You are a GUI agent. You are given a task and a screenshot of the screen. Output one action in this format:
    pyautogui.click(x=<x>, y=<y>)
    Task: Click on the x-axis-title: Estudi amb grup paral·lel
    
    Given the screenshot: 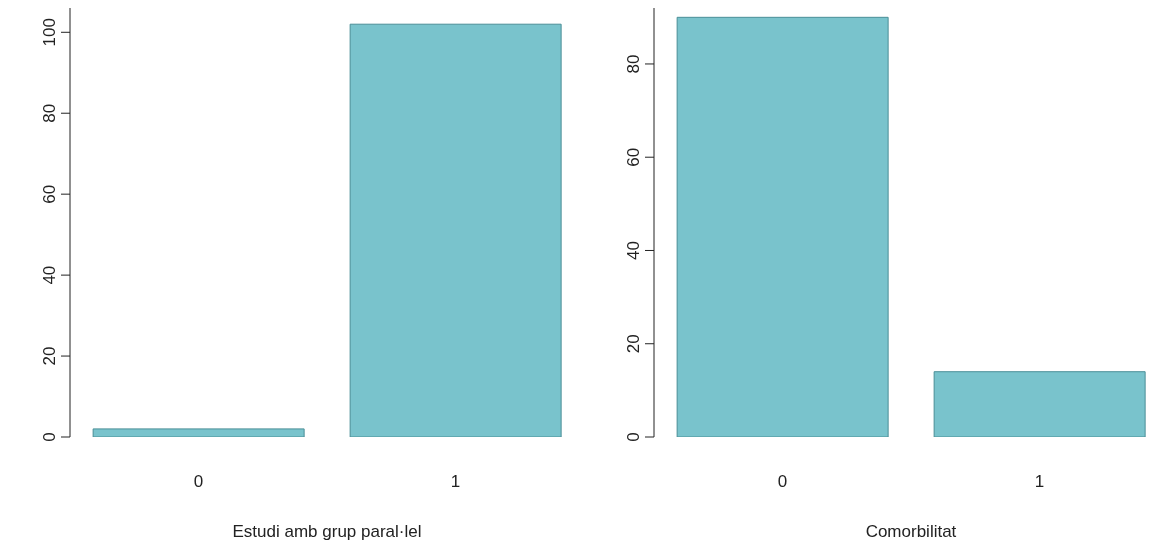 What is the action you would take?
    pyautogui.click(x=327, y=531)
    